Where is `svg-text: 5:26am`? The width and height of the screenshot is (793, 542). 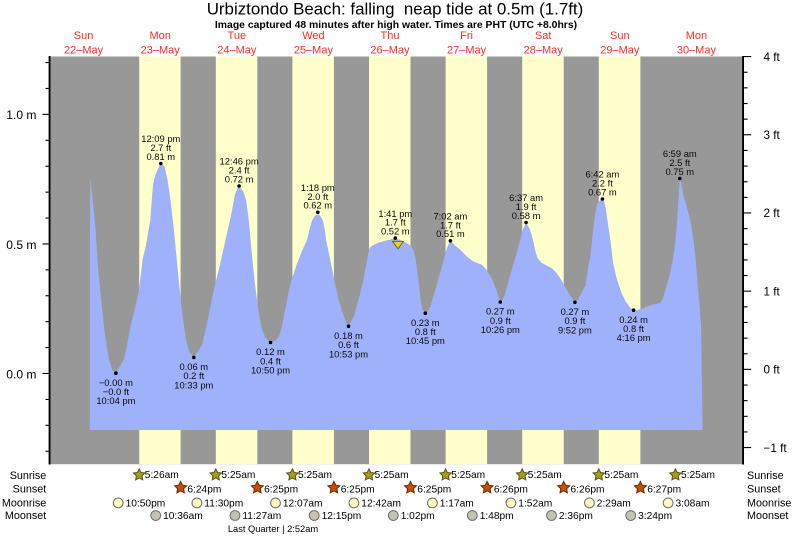 svg-text: 5:26am is located at coordinates (162, 475).